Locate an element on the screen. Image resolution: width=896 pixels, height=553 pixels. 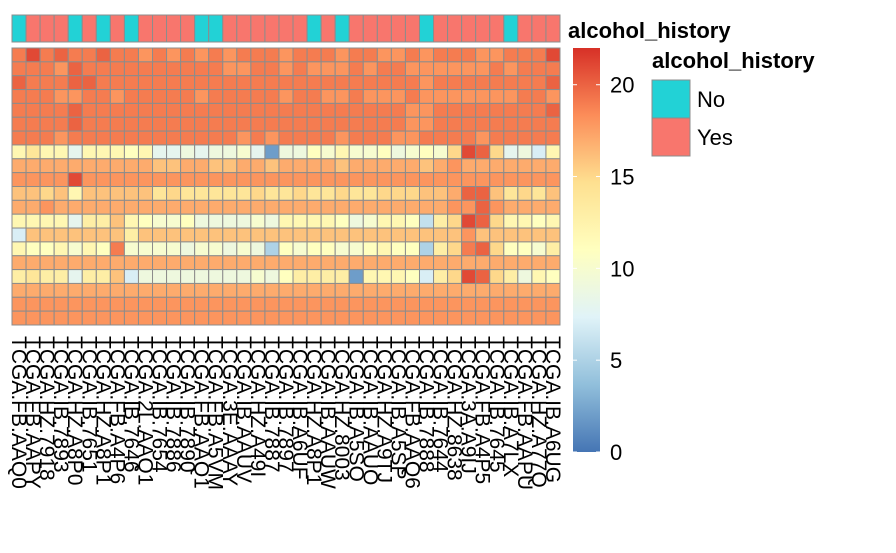
sample-label: TCGA.IB.A7LX is located at coordinates (510, 406).